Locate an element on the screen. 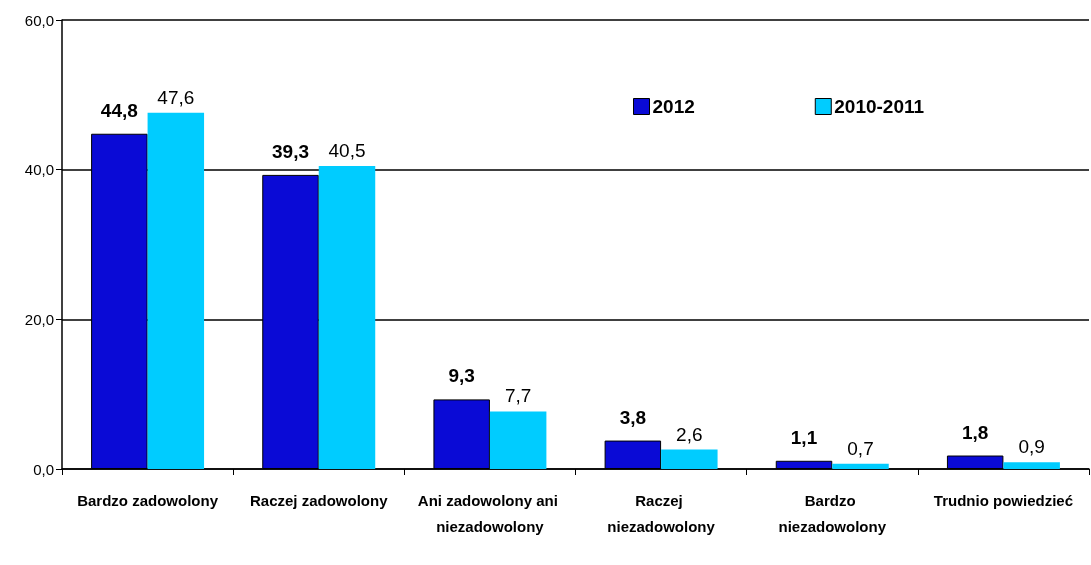 The image size is (1091, 565). y-tick-label: 40,0 is located at coordinates (39, 170).